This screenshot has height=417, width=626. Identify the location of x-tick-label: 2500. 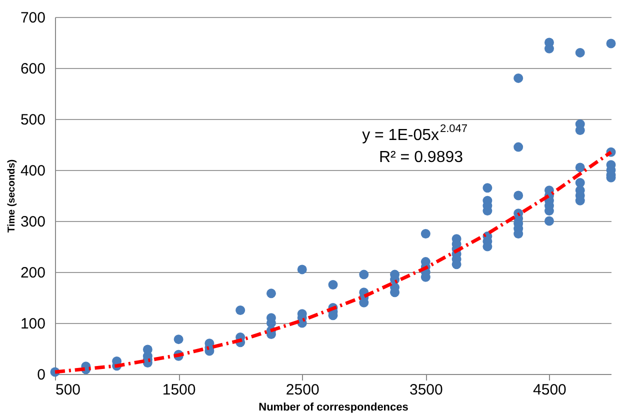
(303, 390).